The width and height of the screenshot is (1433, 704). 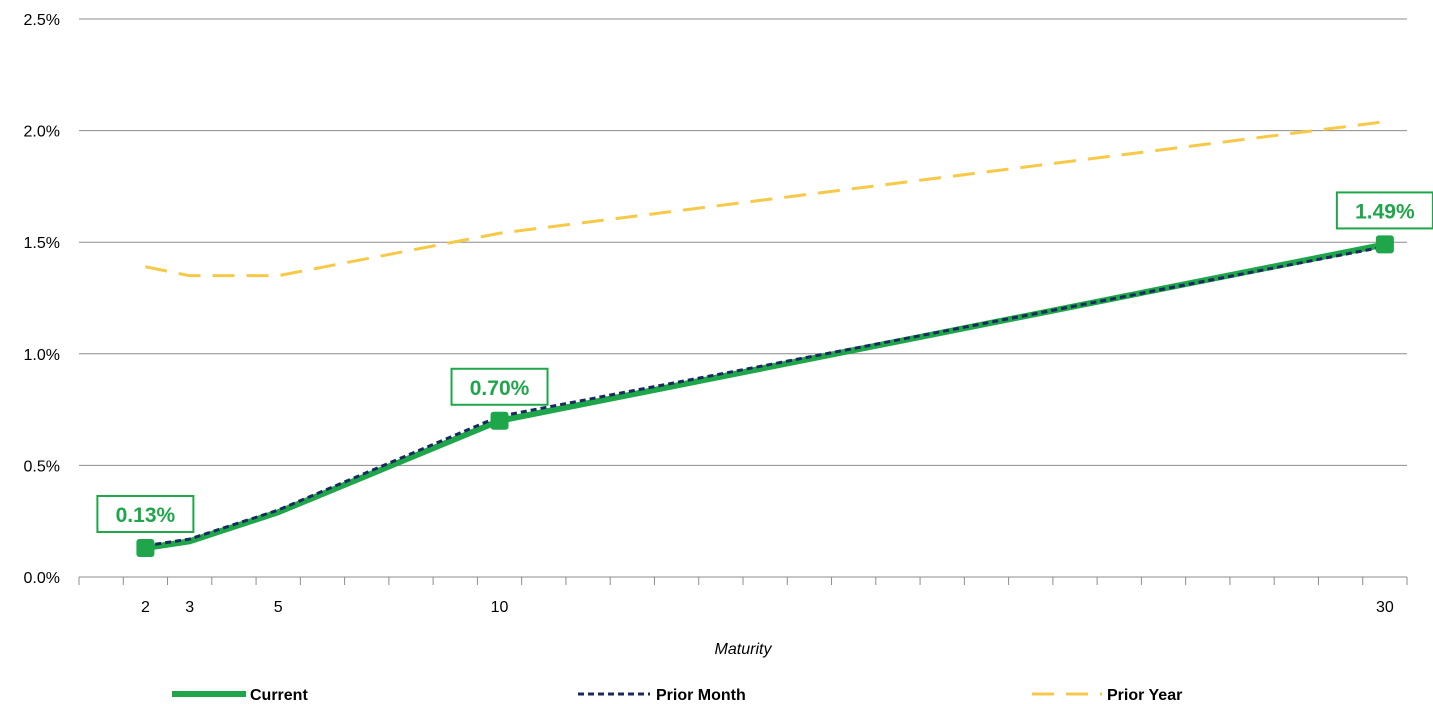 What do you see at coordinates (42, 578) in the screenshot?
I see `y-tick-label: 0.0%` at bounding box center [42, 578].